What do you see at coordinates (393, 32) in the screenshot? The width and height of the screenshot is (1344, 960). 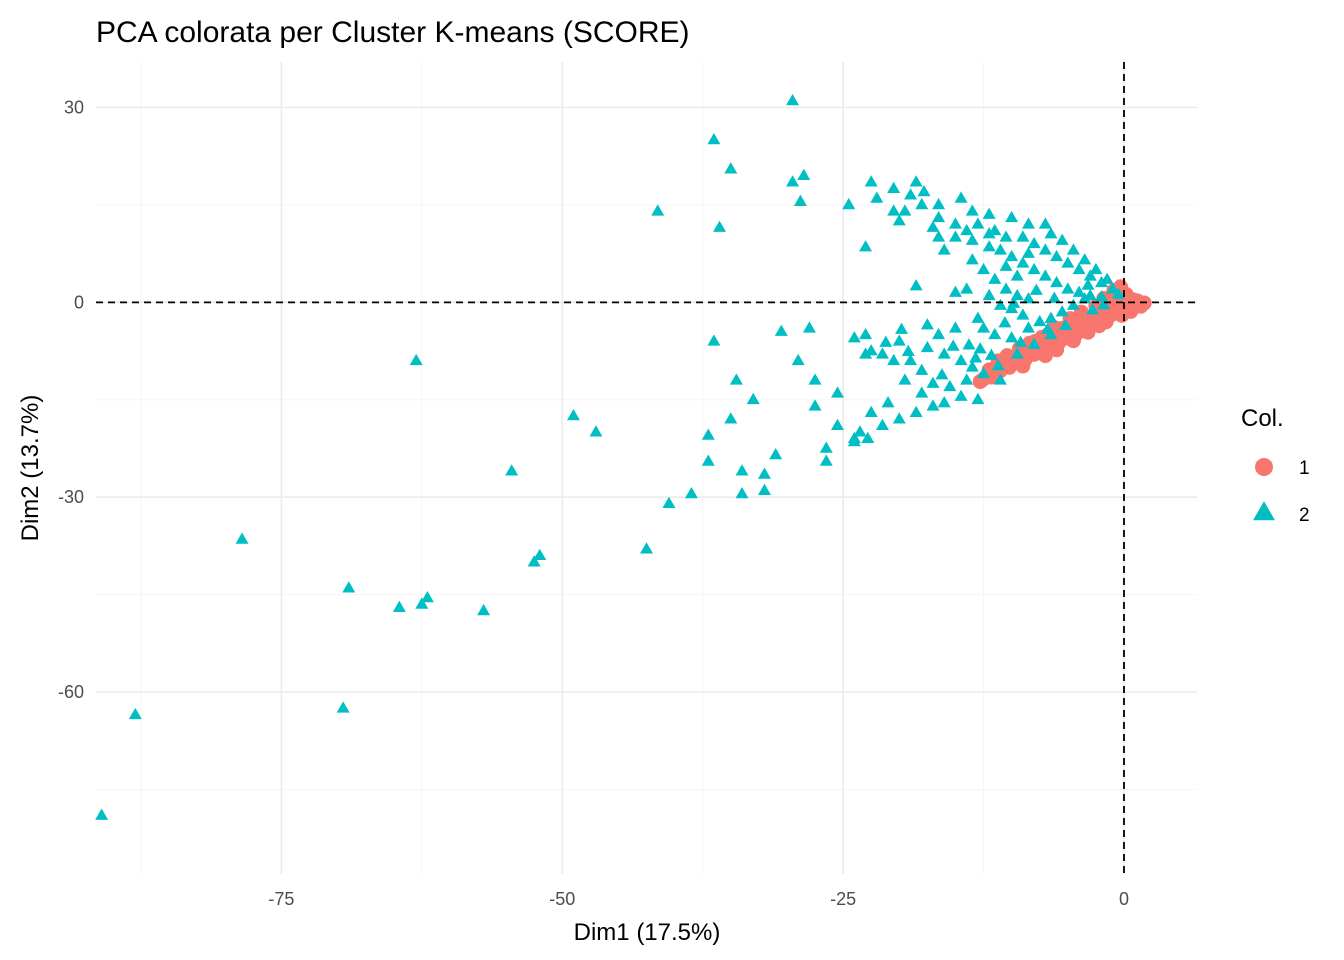 I see `chart-title: PCA colorata per Cluster K-means (SCORE)` at bounding box center [393, 32].